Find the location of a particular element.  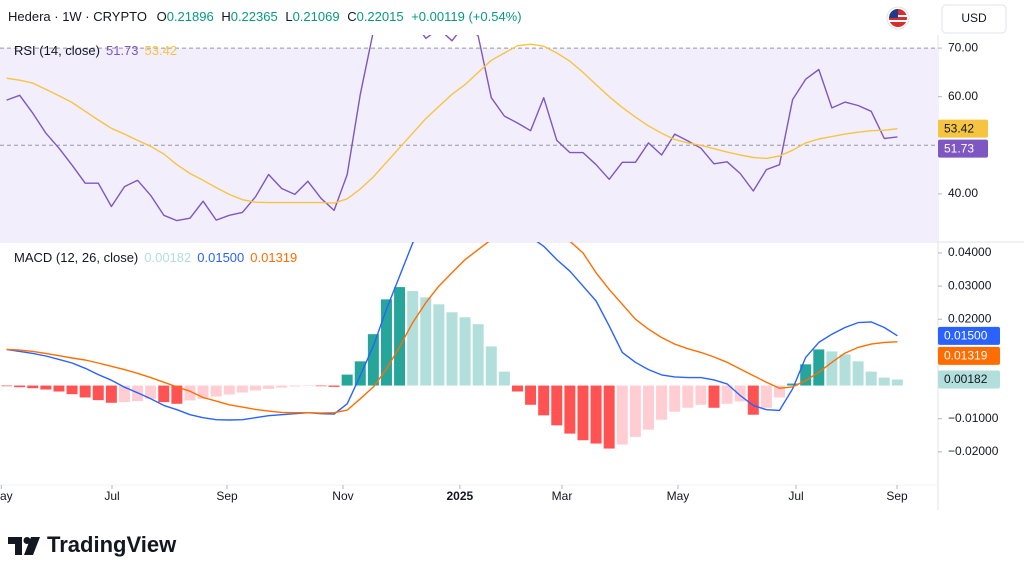

last-value-label: 0.01319 is located at coordinates (966, 355).